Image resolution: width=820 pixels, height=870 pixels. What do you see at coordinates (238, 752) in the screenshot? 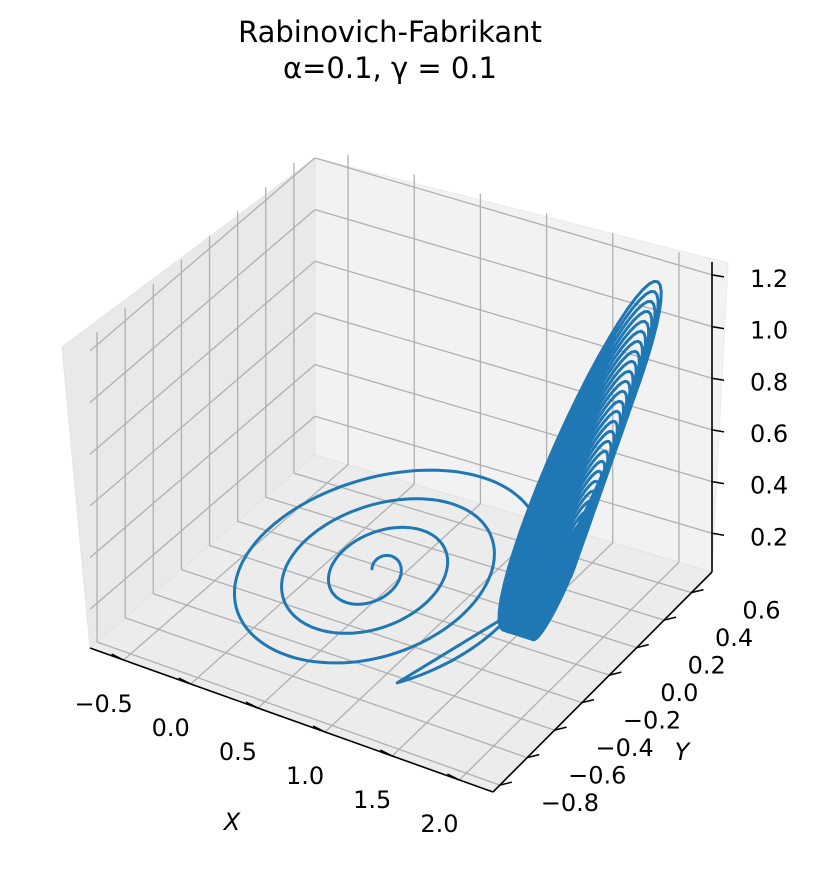
I see `x-tick-label: 0.5` at bounding box center [238, 752].